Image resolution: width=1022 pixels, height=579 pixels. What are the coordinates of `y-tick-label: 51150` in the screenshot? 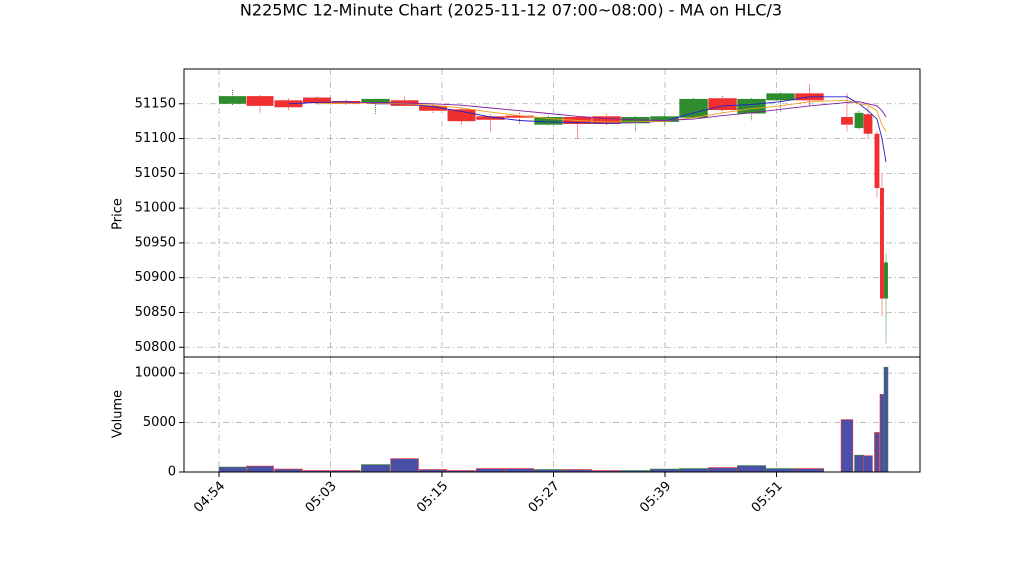 It's located at (155, 103).